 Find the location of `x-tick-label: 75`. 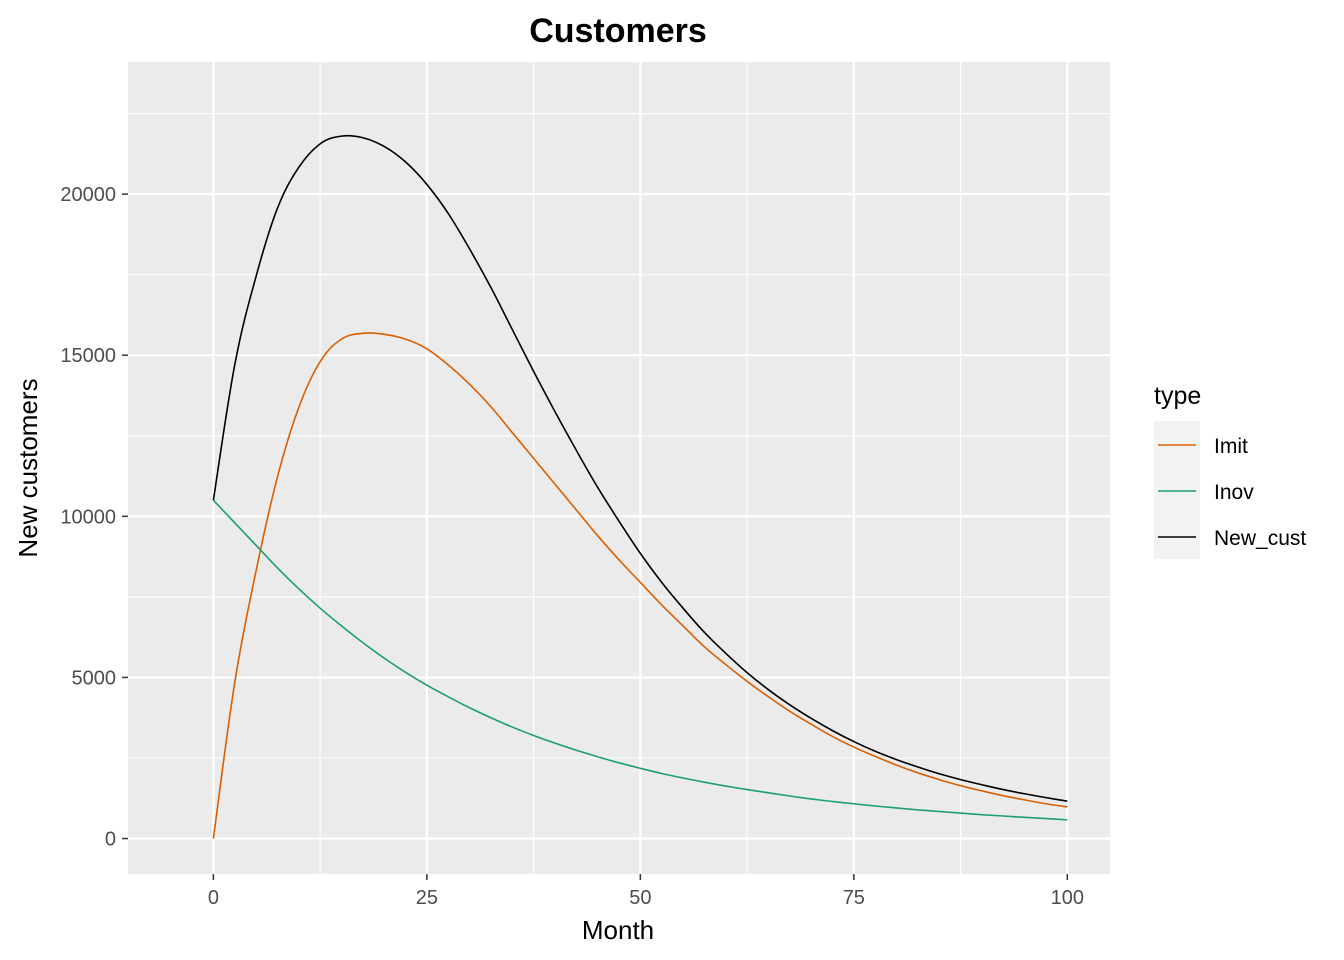

x-tick-label: 75 is located at coordinates (854, 898).